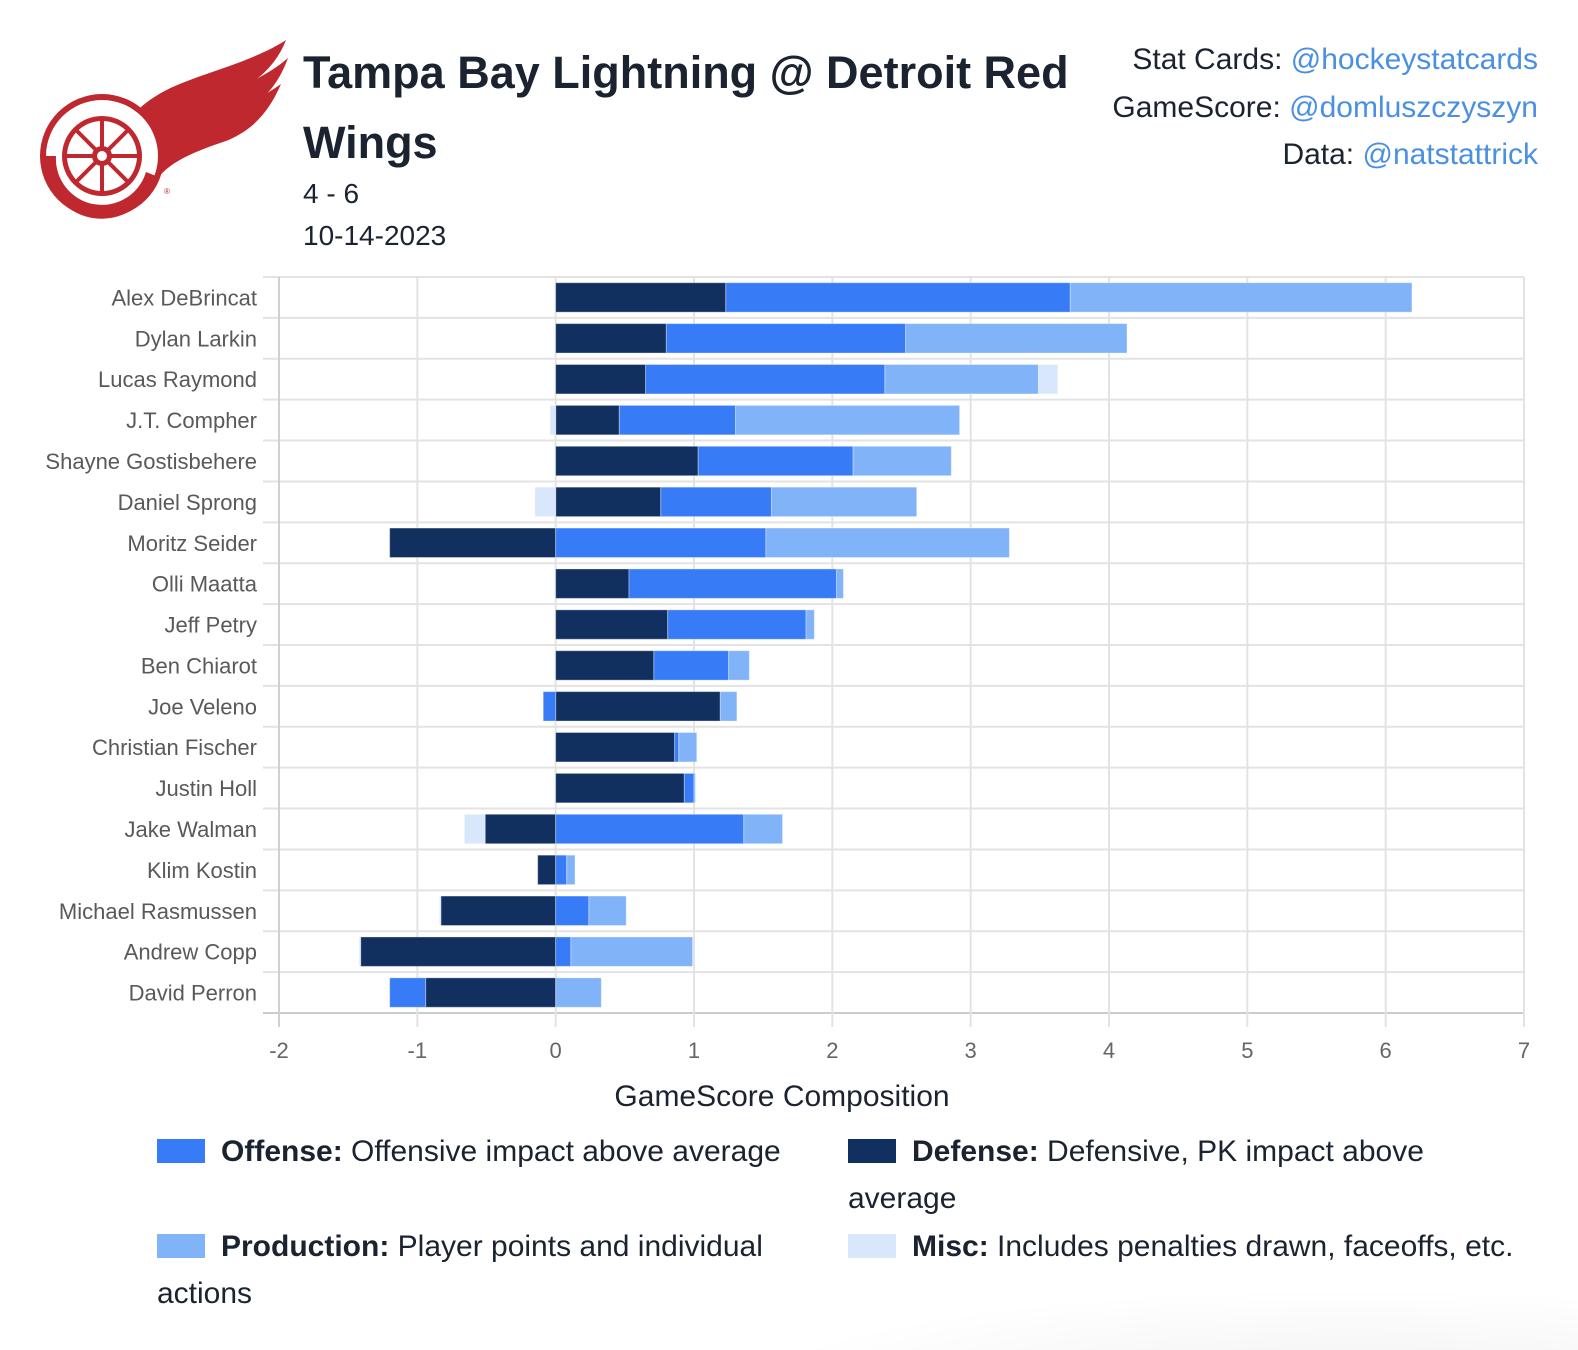 This screenshot has height=1350, width=1578. Describe the element at coordinates (181, 1246) in the screenshot. I see `legend-swatch-production` at that location.